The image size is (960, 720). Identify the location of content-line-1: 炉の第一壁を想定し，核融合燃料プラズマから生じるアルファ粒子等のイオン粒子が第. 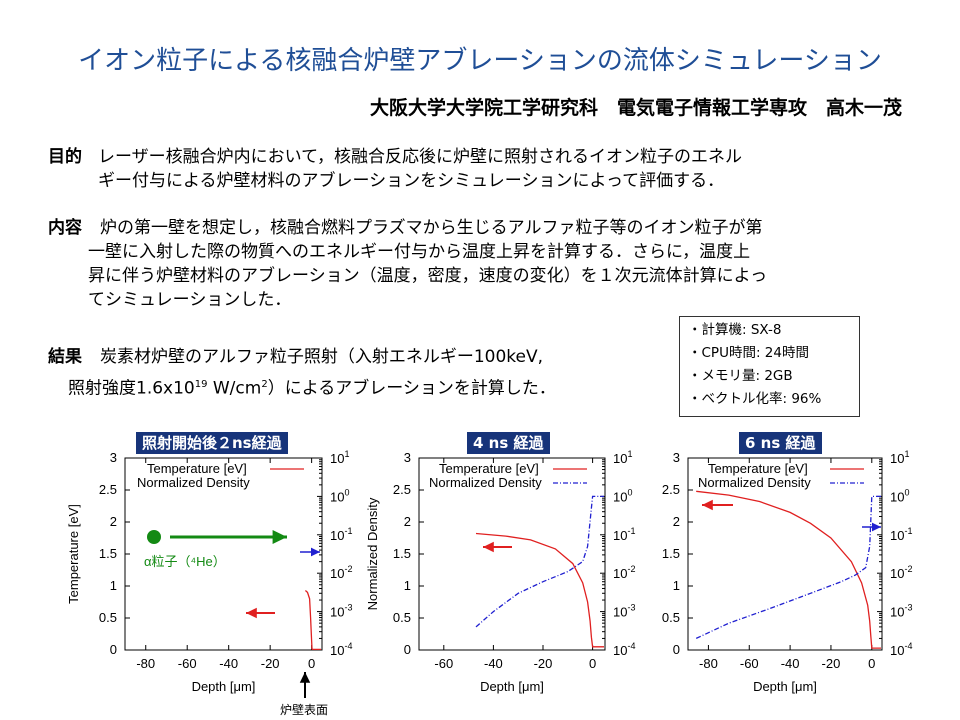
(431, 228).